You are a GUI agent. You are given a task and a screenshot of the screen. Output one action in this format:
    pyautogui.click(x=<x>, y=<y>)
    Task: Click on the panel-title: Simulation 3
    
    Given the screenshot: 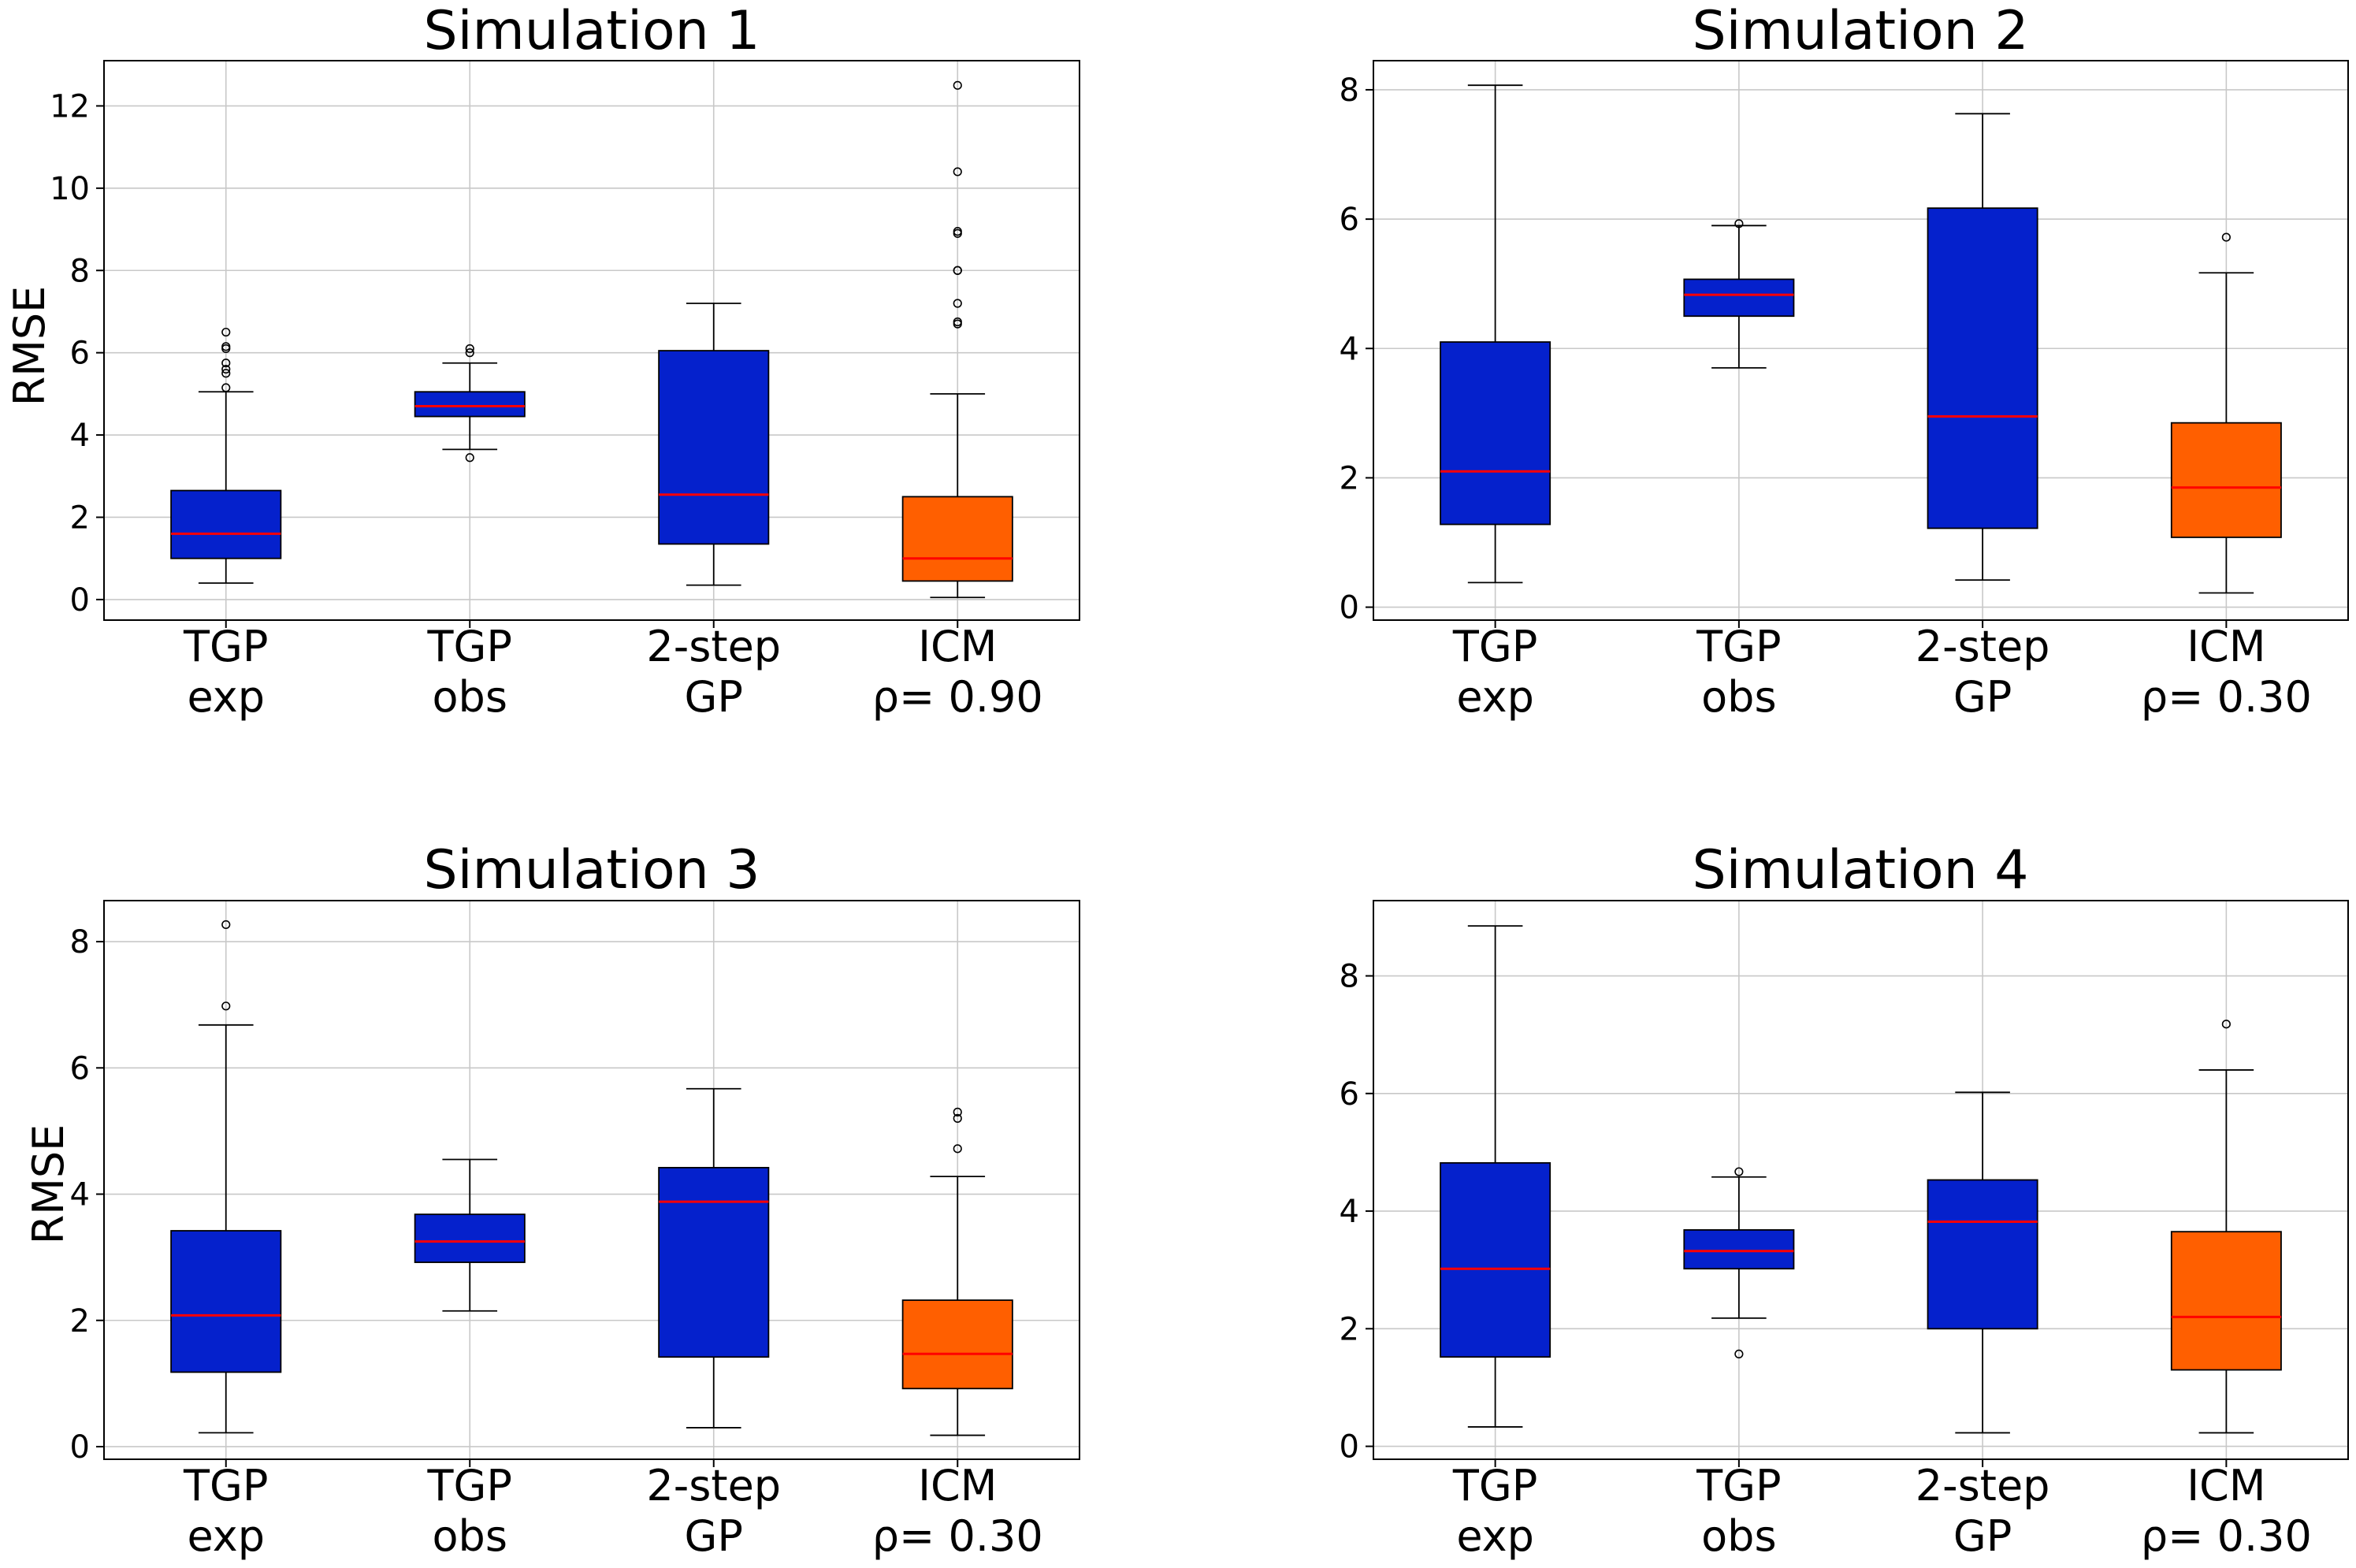 What is the action you would take?
    pyautogui.click(x=591, y=870)
    